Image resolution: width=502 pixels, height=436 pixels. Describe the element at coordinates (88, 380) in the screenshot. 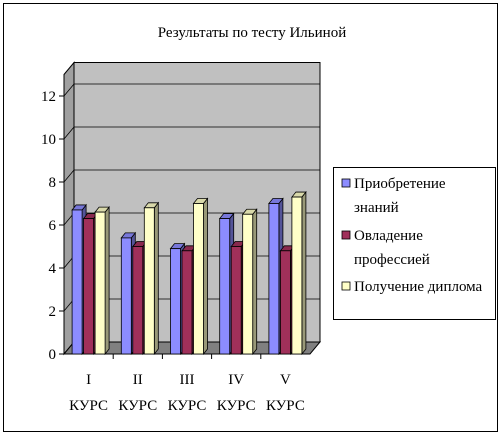

I see `x-tick-label: I` at that location.